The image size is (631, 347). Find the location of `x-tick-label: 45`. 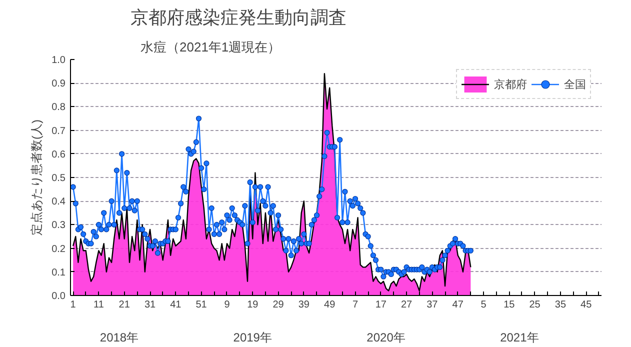

x-tick-label: 45 is located at coordinates (586, 305).